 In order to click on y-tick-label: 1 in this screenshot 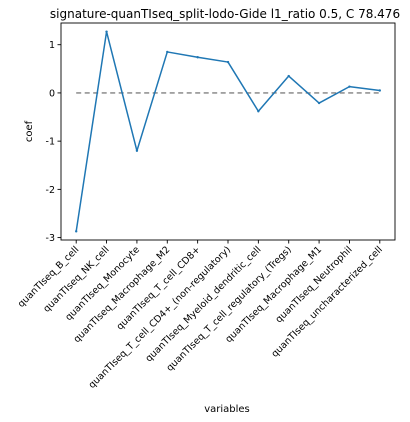, I will do `click(52, 45)`.